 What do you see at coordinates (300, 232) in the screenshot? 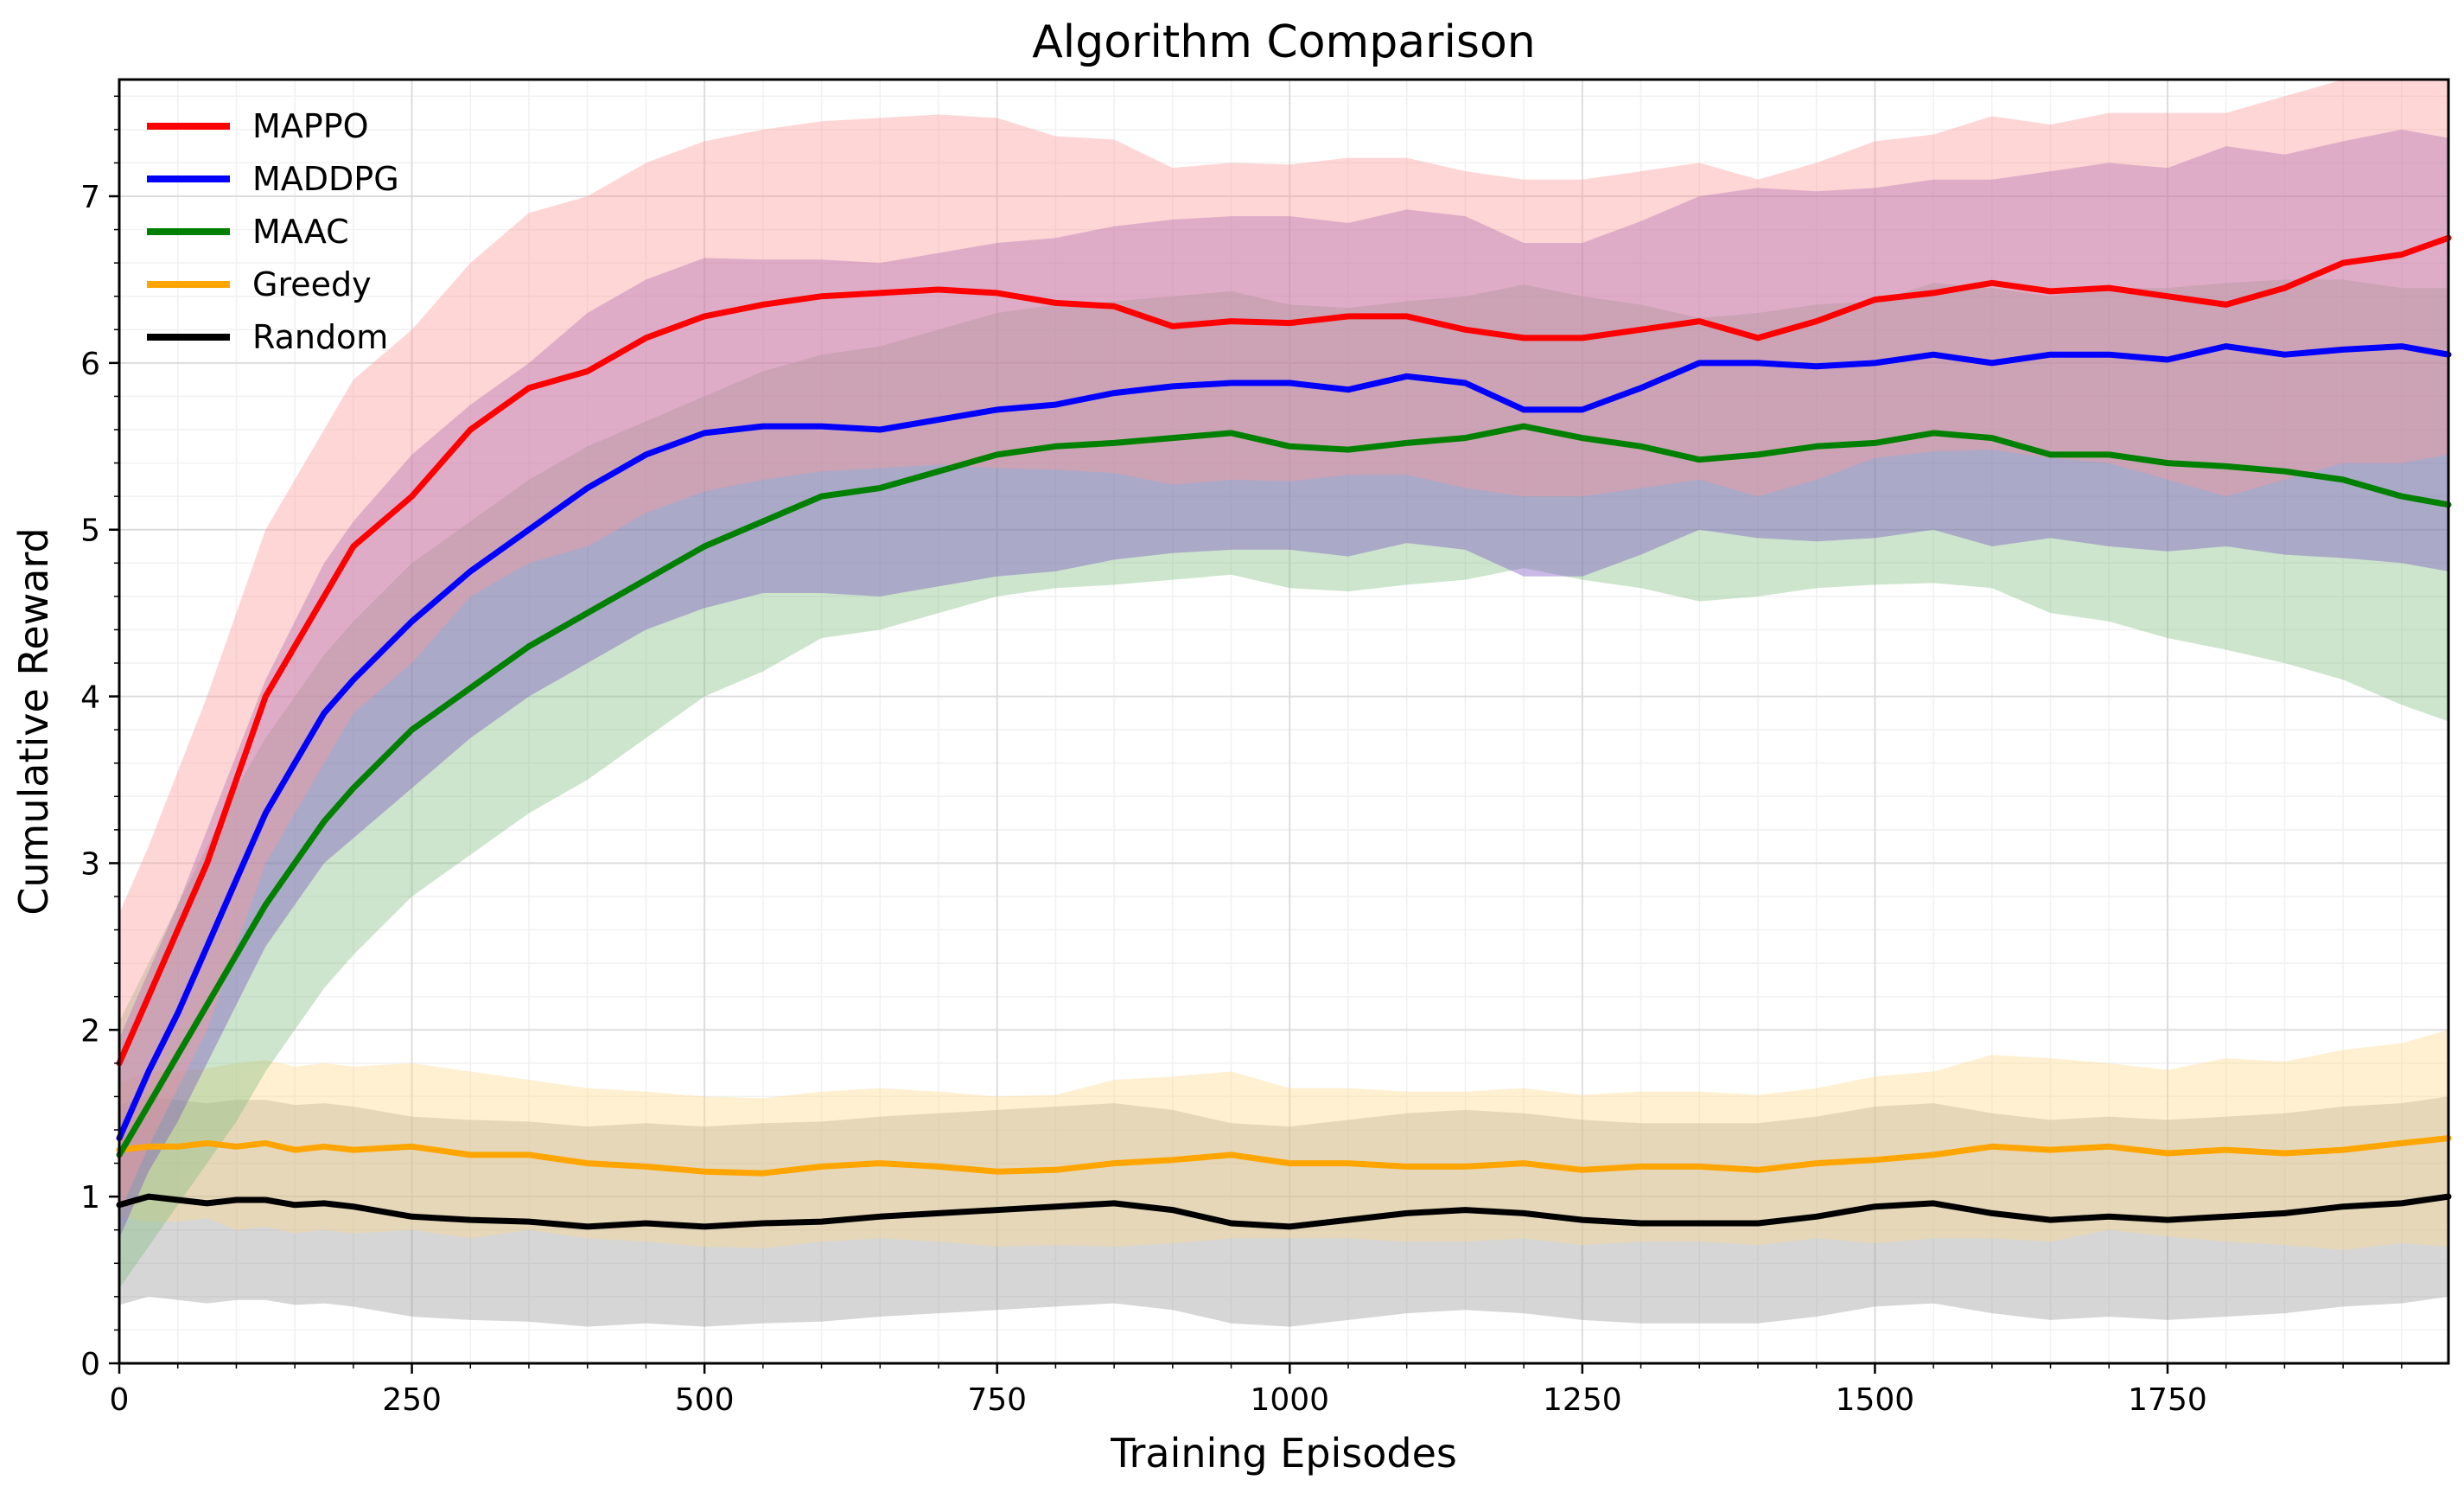
I see `legend-label-maac: MAAC` at bounding box center [300, 232].